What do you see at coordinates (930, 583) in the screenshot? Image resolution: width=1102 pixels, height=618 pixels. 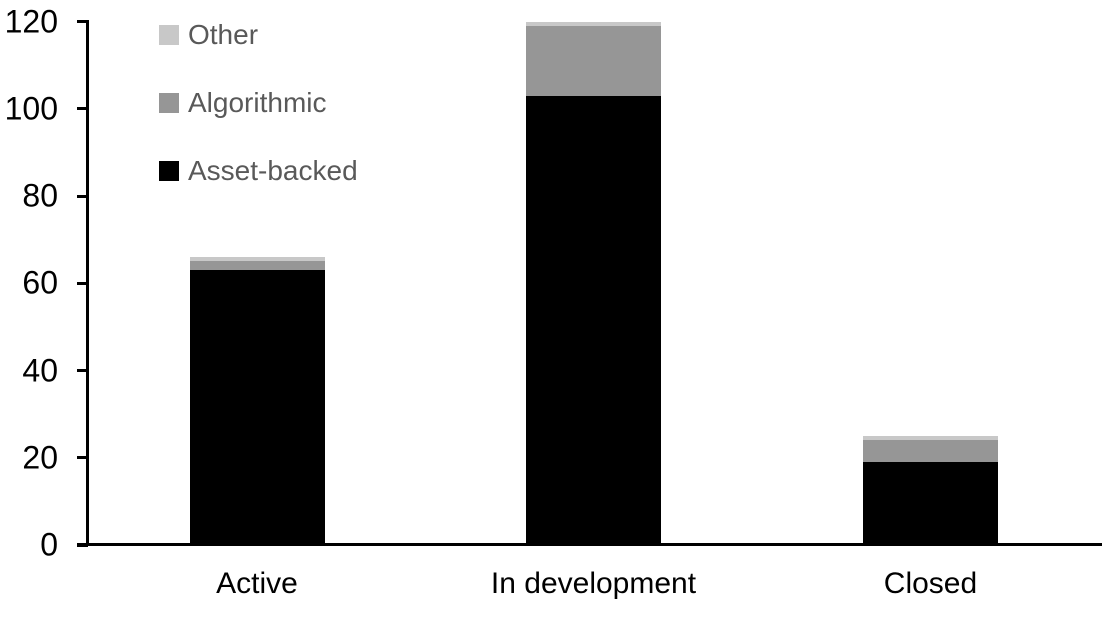 I see `x-category-label: Closed` at bounding box center [930, 583].